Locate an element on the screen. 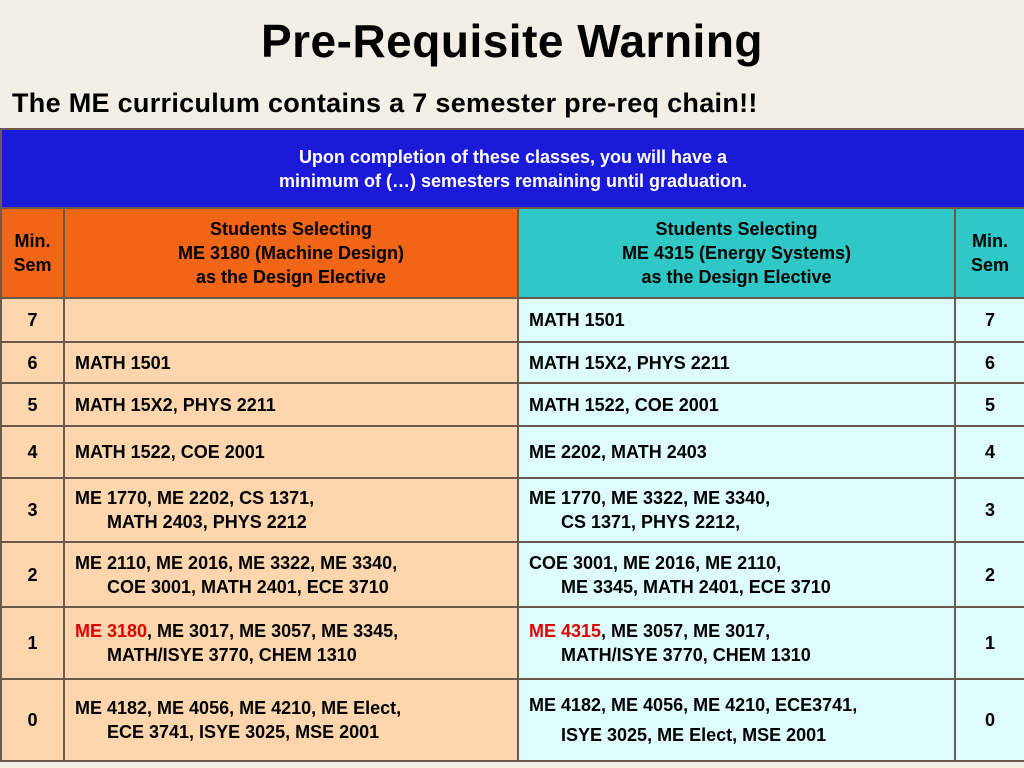 The image size is (1024, 768). me4315-courses-line-1: ME 1770, ME 3322, ME 3340, is located at coordinates (650, 498).